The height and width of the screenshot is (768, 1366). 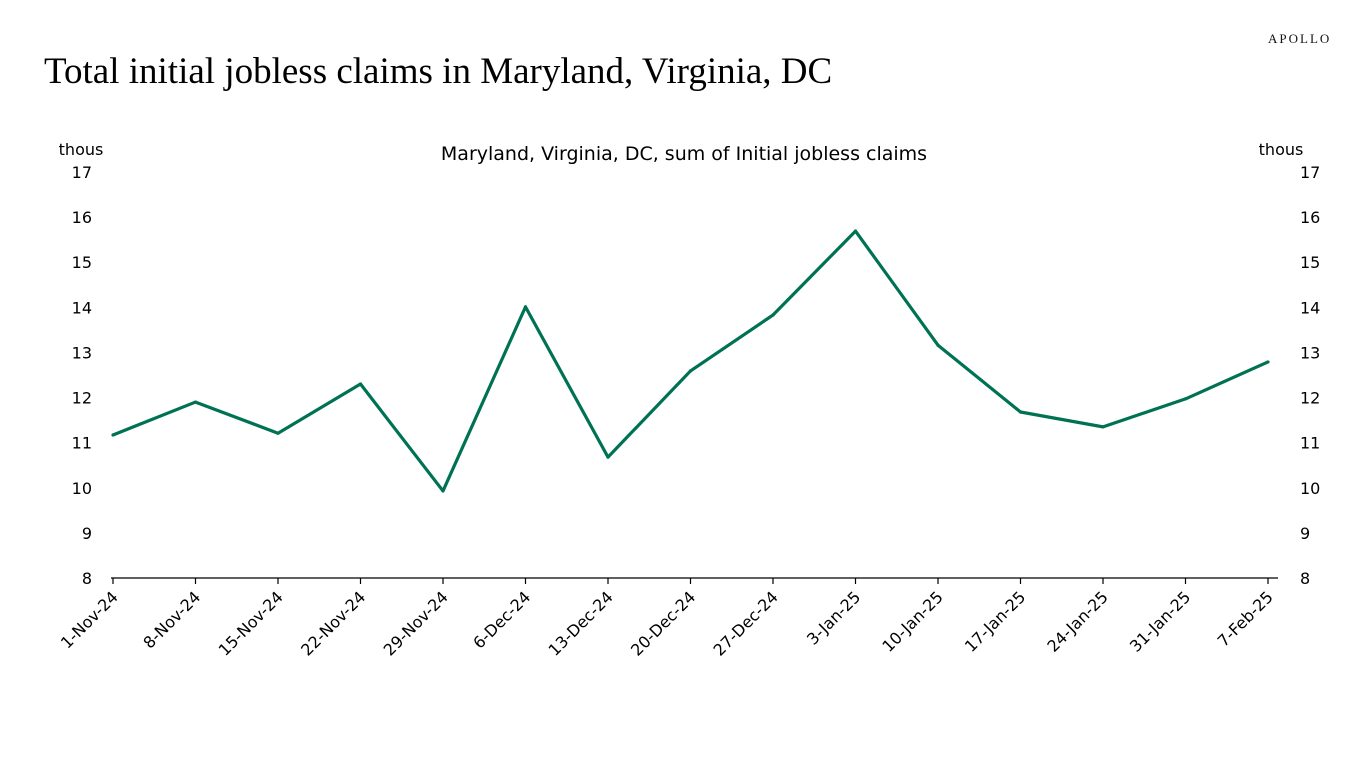 What do you see at coordinates (82, 262) in the screenshot?
I see `y-tick-label-left: 15` at bounding box center [82, 262].